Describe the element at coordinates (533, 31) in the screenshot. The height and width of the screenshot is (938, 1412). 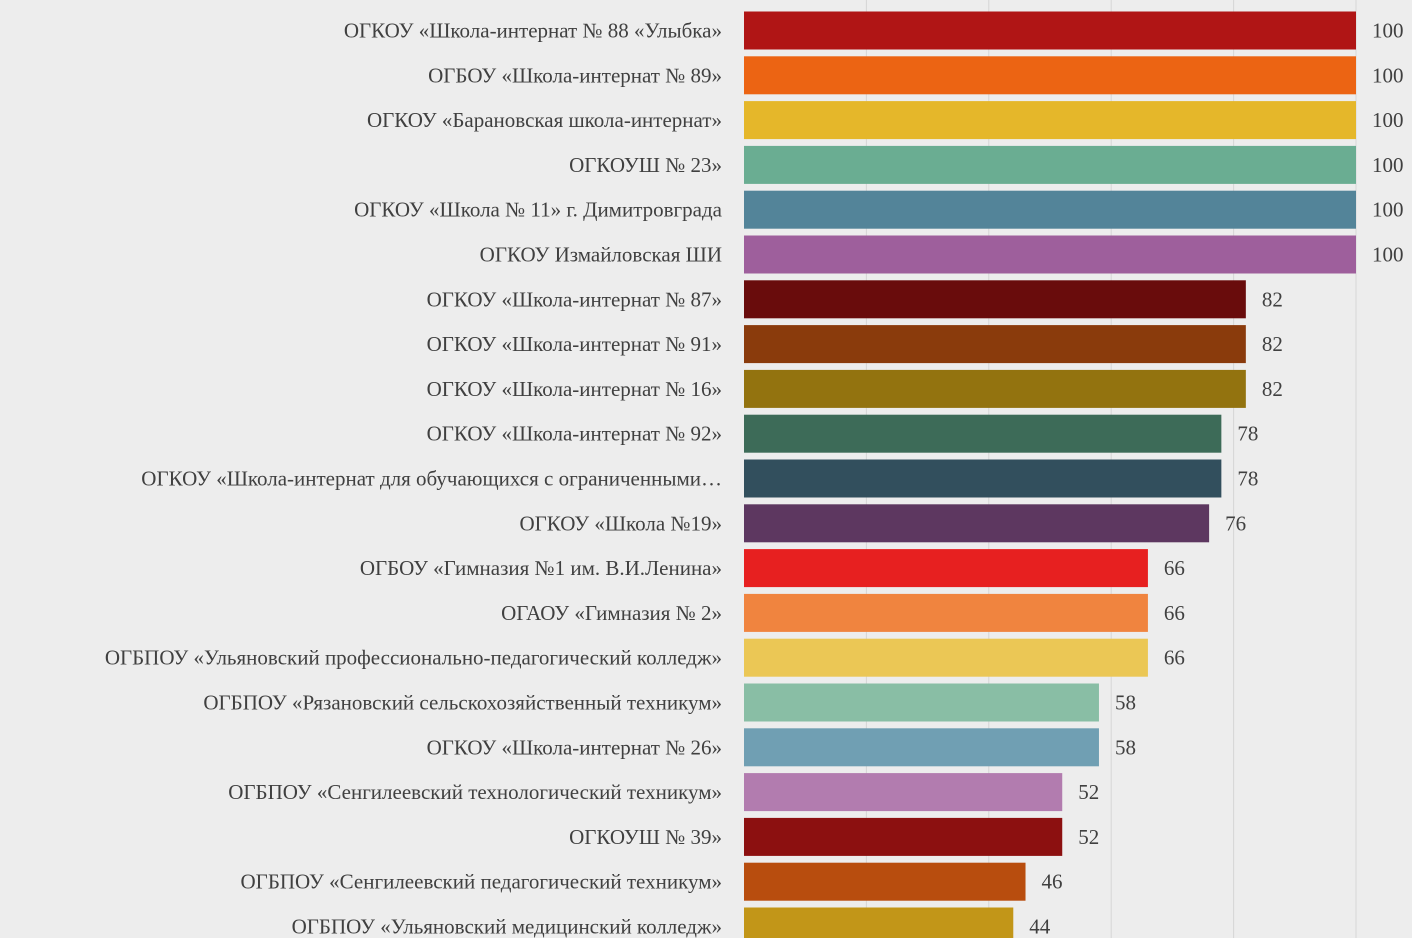
I see `category-label: ОГКОУ «Школа-интернат № 88 «Улыбка»` at that location.